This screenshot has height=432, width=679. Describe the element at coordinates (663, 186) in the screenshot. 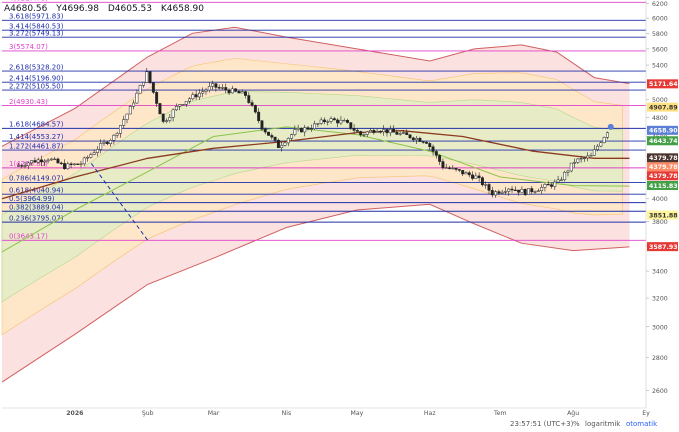

I see `price-tag-label: 4115.83` at that location.